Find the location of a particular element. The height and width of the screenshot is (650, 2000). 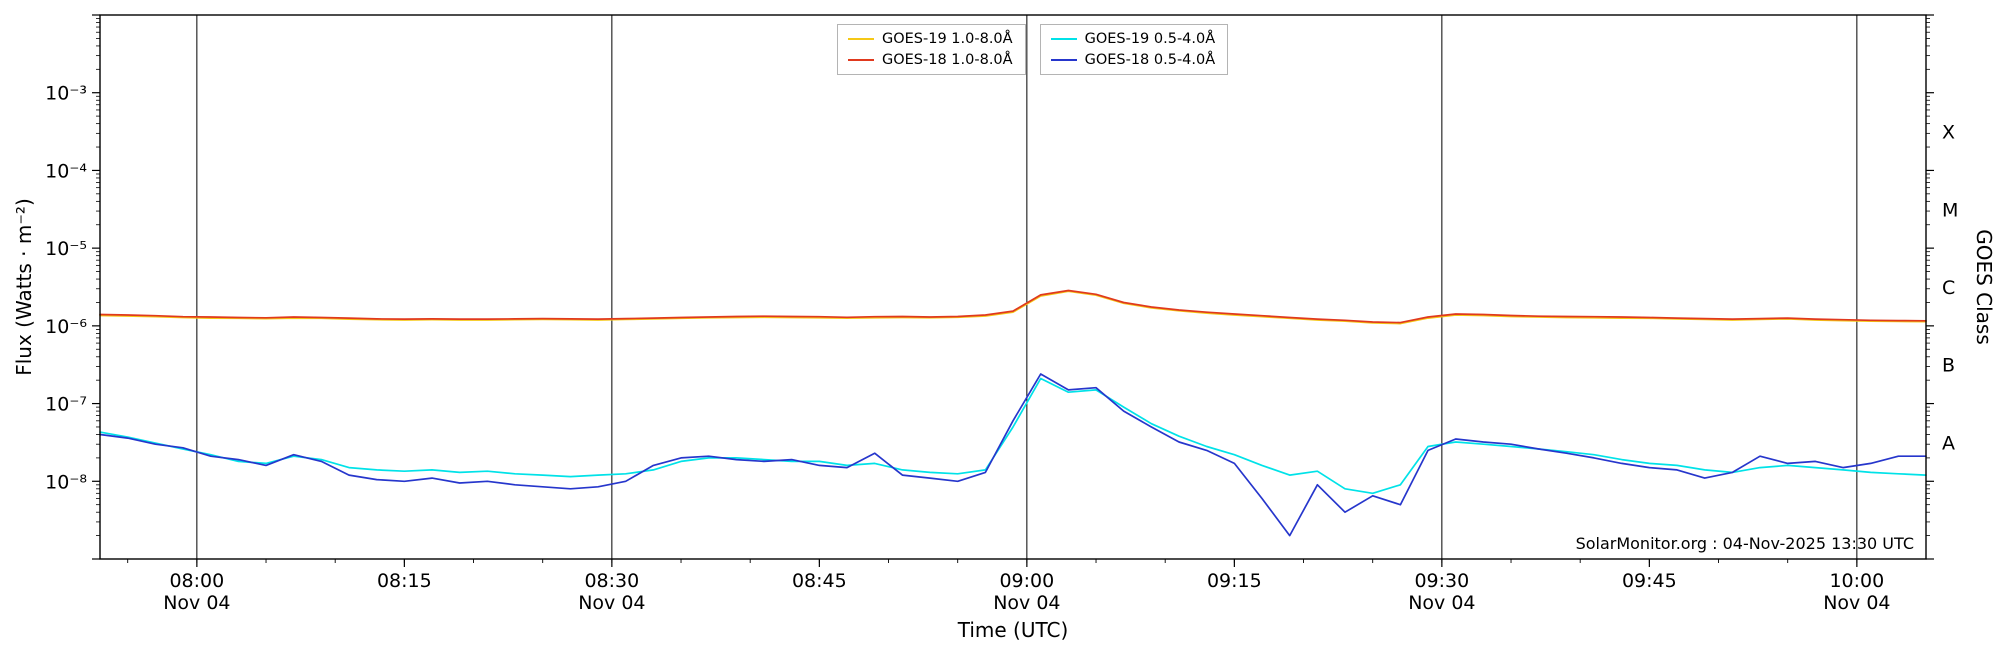

legend-swatch-goes19-short is located at coordinates (1063, 39).